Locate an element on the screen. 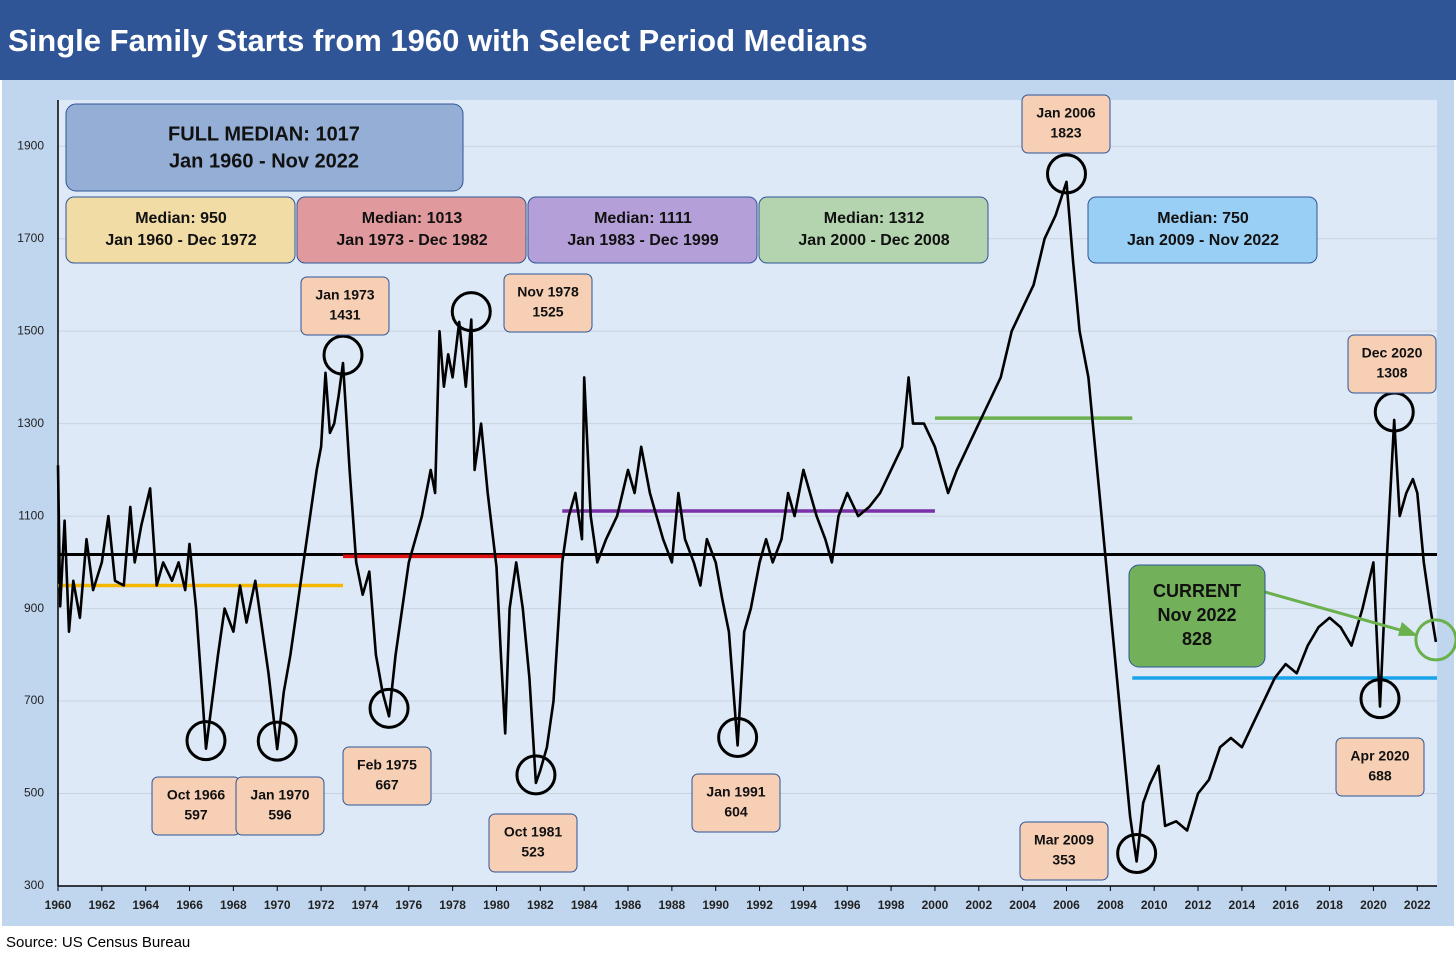 Image resolution: width=1456 pixels, height=956 pixels. x-tick-label: 1998 is located at coordinates (891, 905).